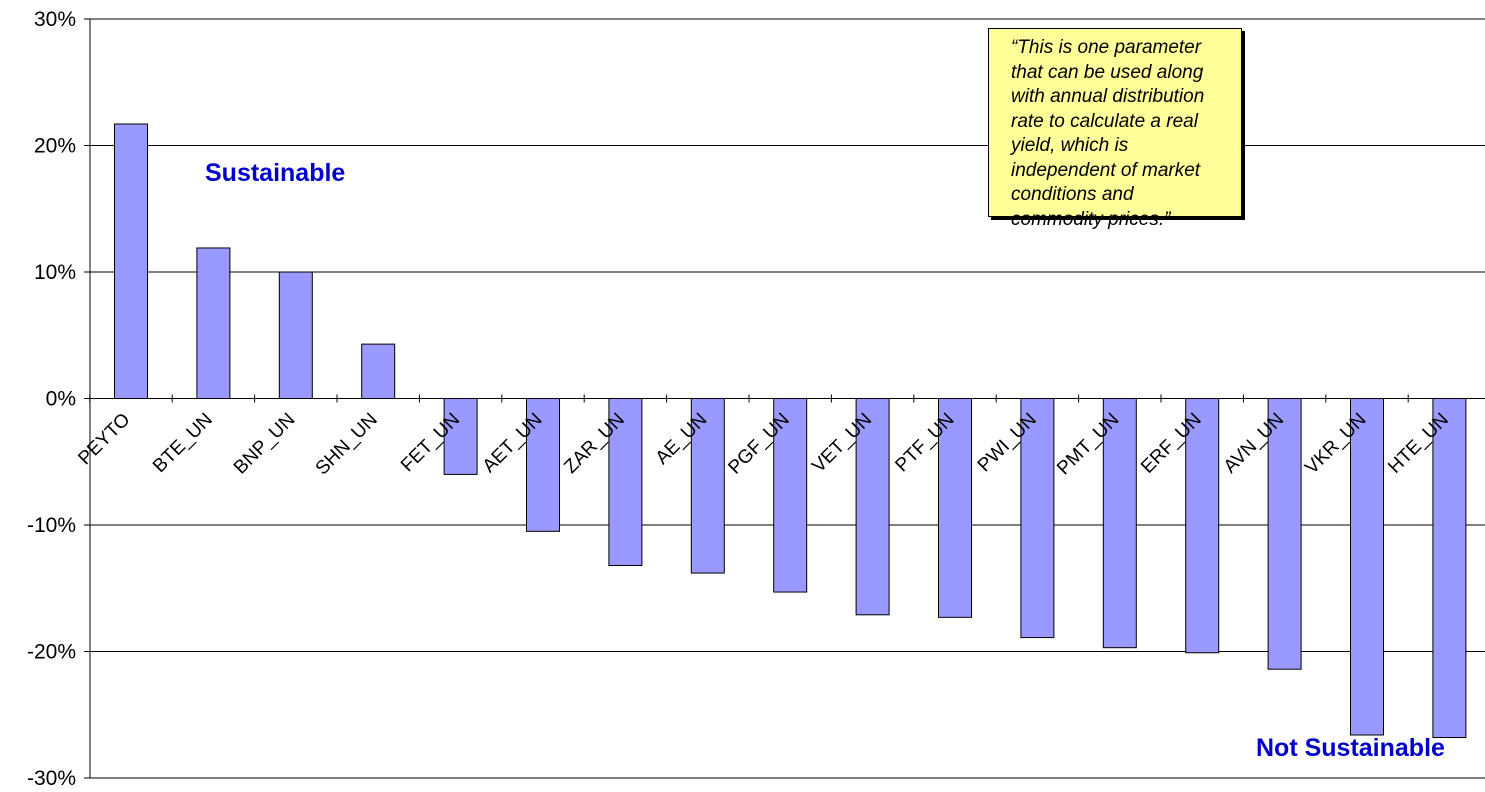 This screenshot has width=1485, height=792. What do you see at coordinates (347, 444) in the screenshot?
I see `x-tick-label: SHN_UN` at bounding box center [347, 444].